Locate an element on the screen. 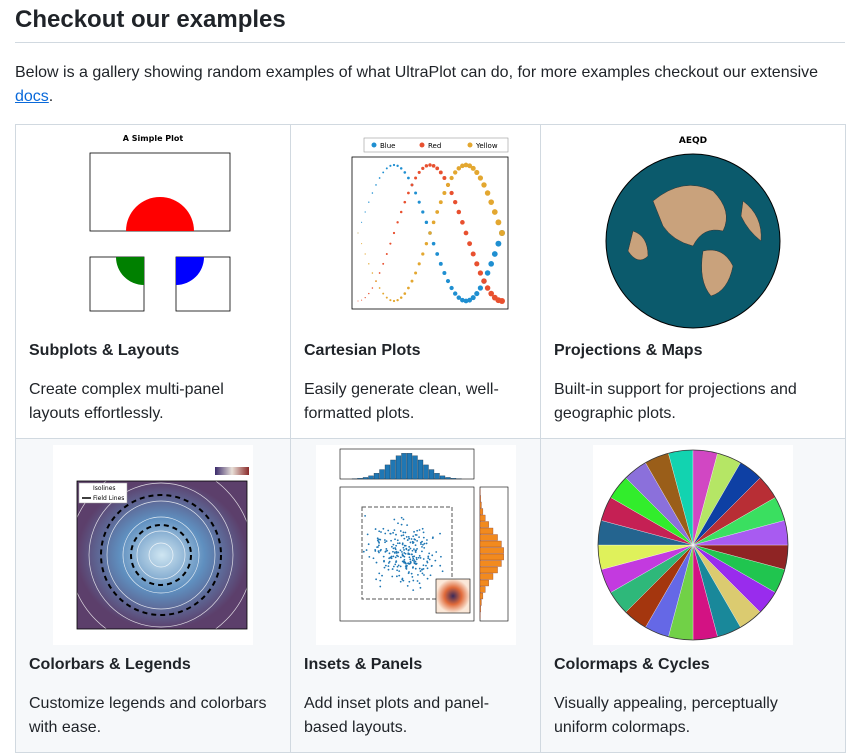 This screenshot has width=863, height=756. card-title: Colormaps & Cycles is located at coordinates (632, 664).